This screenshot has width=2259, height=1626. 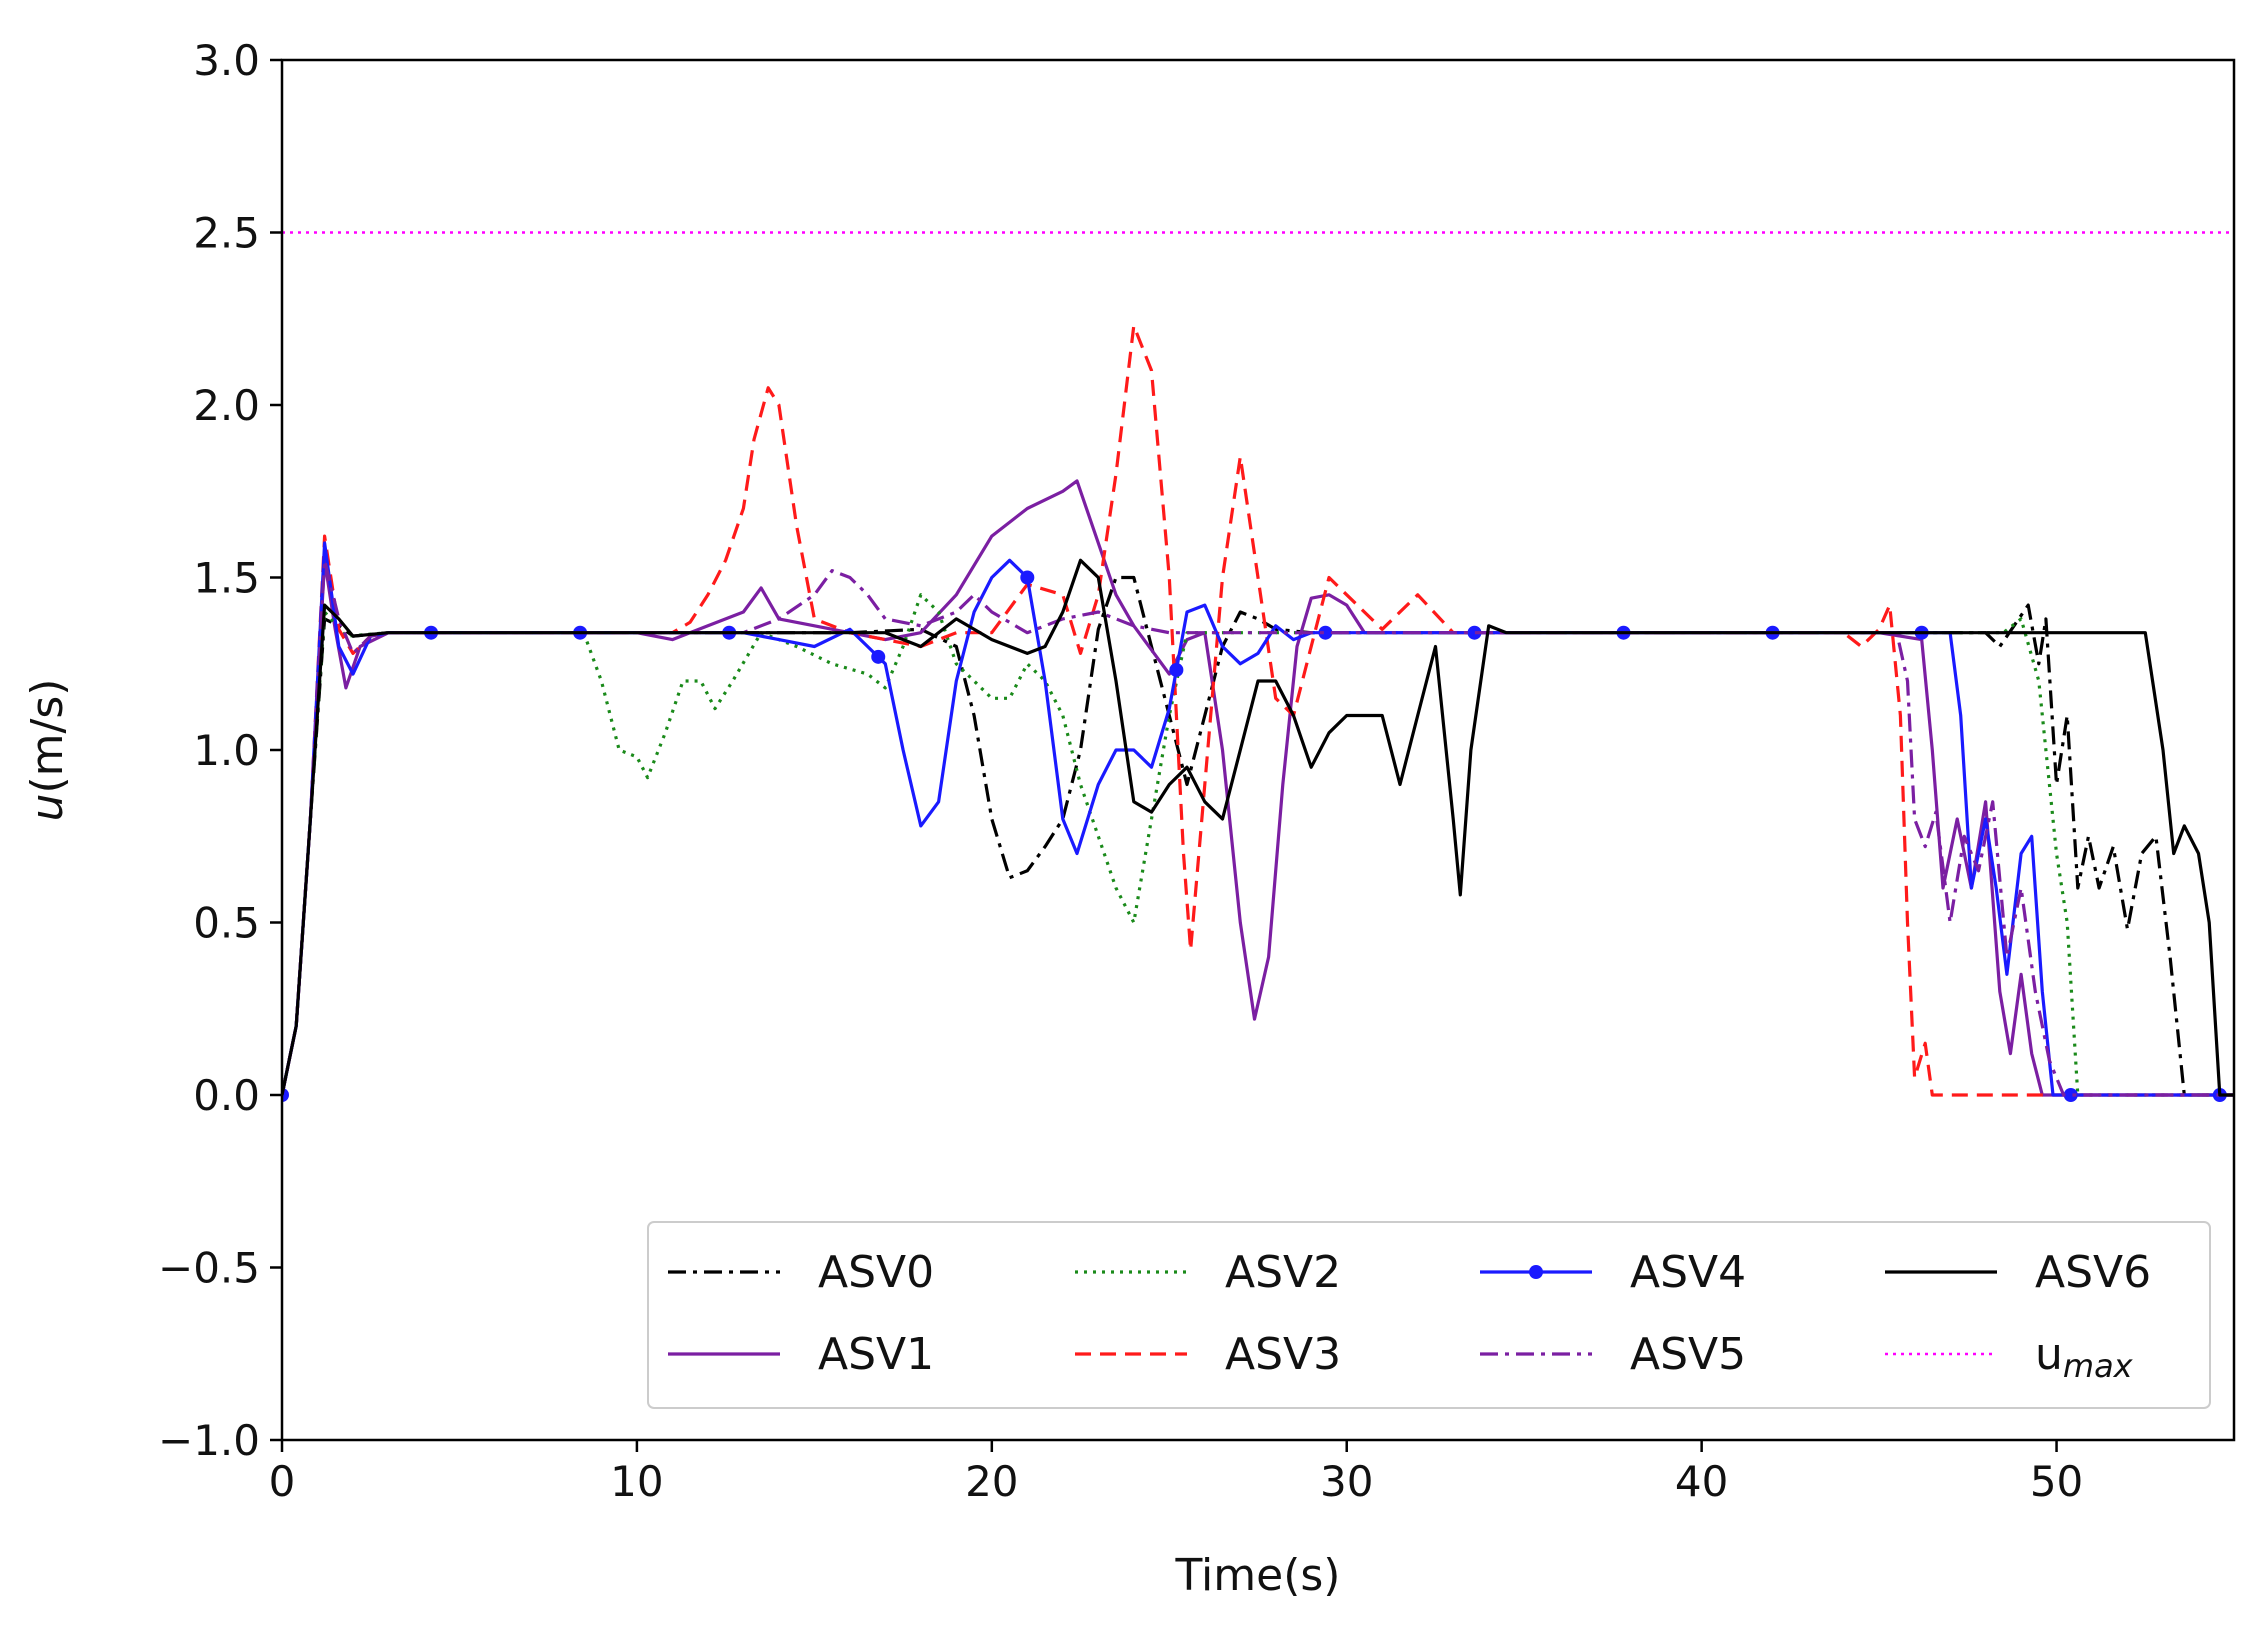 What do you see at coordinates (991, 1481) in the screenshot?
I see `x-tick-label: 20` at bounding box center [991, 1481].